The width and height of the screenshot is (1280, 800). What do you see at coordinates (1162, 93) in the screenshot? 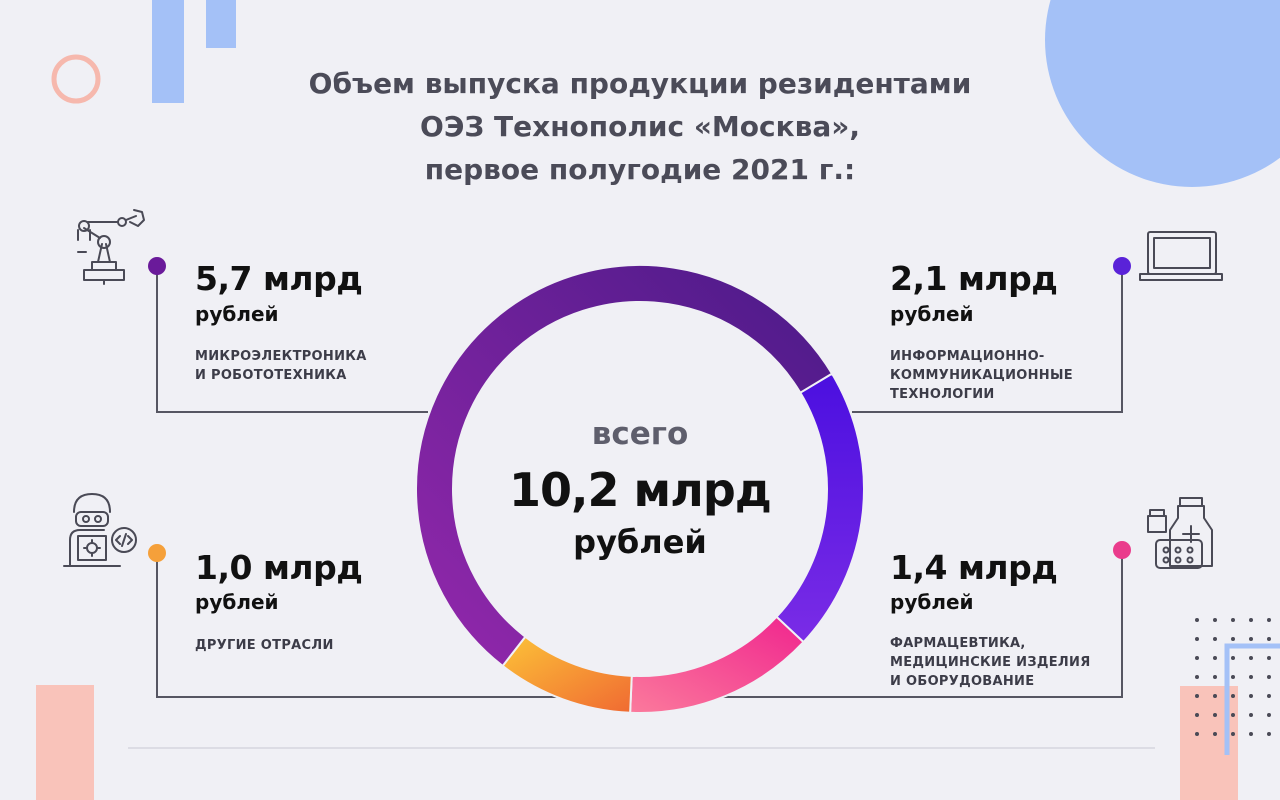
I see `deco-blue-circle` at bounding box center [1162, 93].